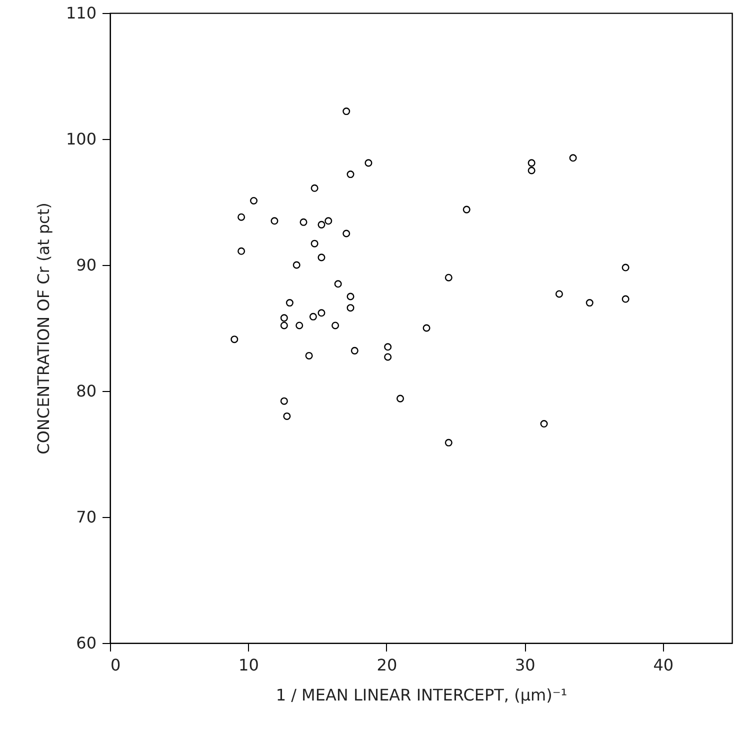 The image size is (742, 730). I want to click on y-tick-label: 100, so click(81, 139).